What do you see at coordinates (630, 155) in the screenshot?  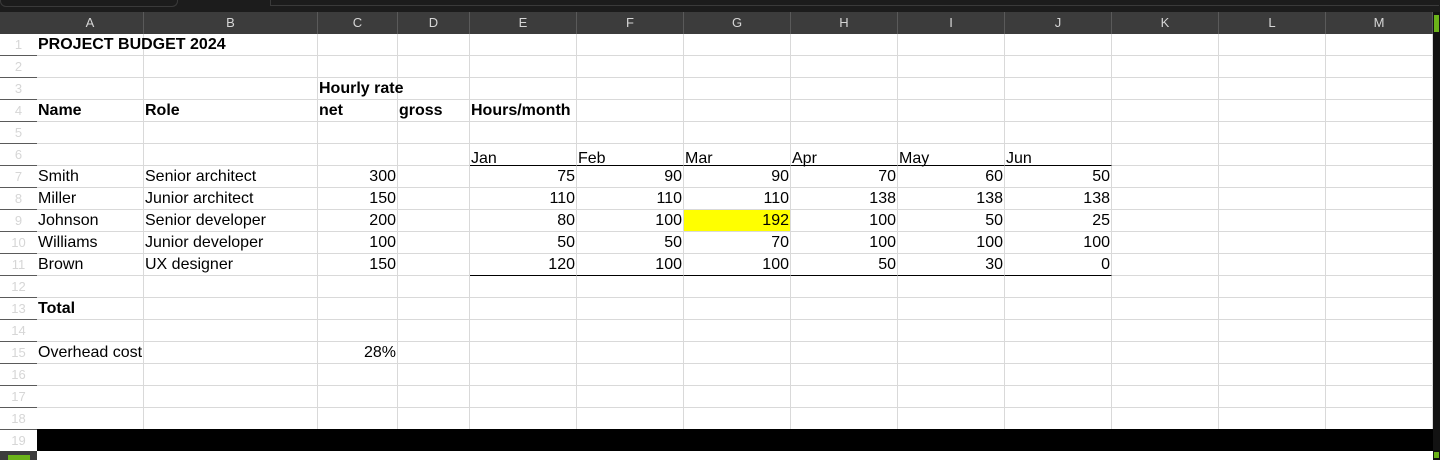 I see `month-header-feb: Feb` at bounding box center [630, 155].